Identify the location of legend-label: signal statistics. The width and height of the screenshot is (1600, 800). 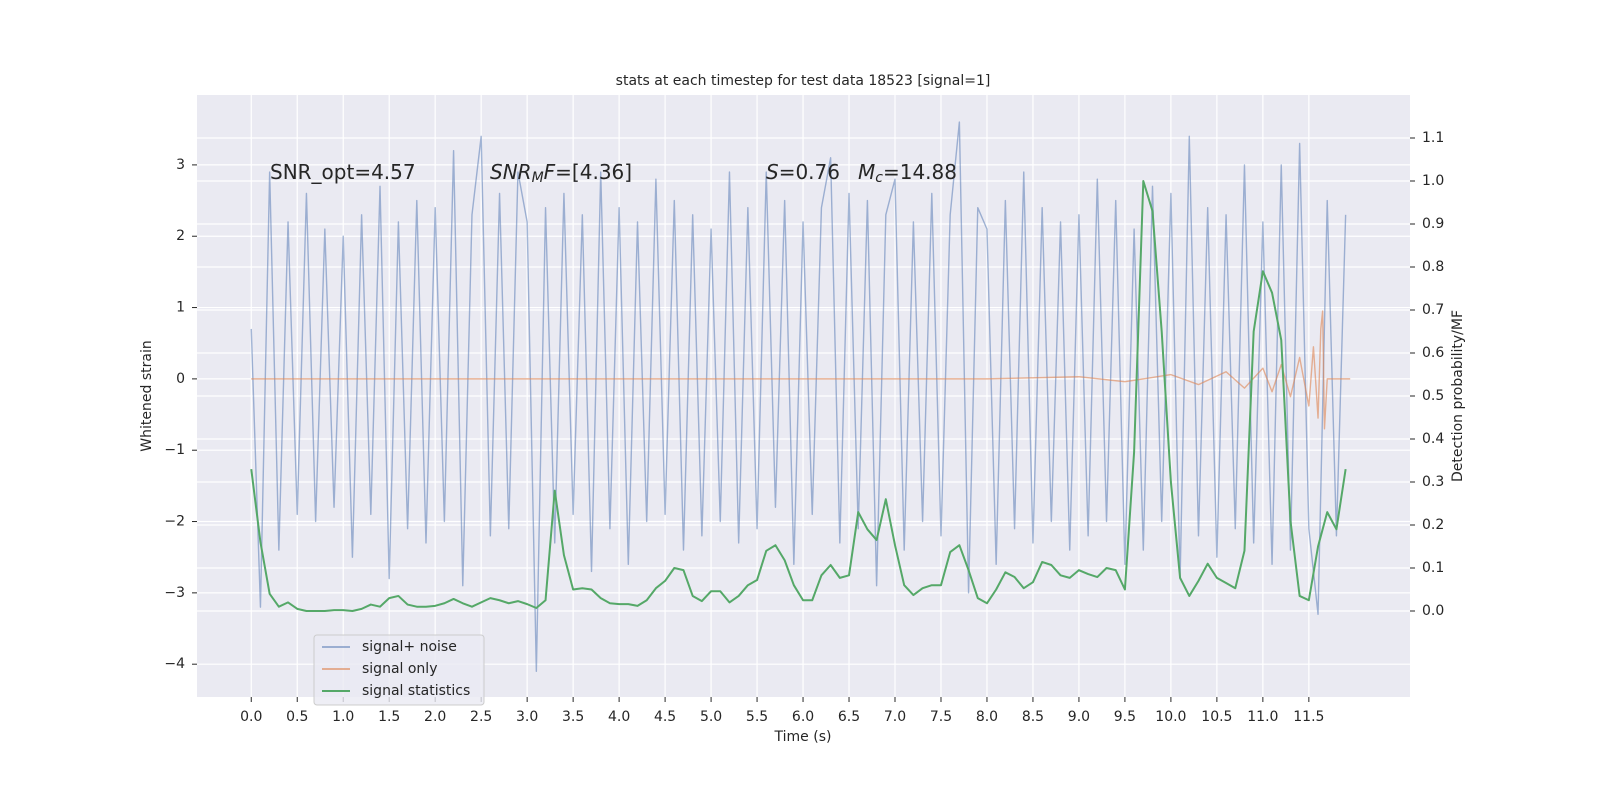
(416, 691).